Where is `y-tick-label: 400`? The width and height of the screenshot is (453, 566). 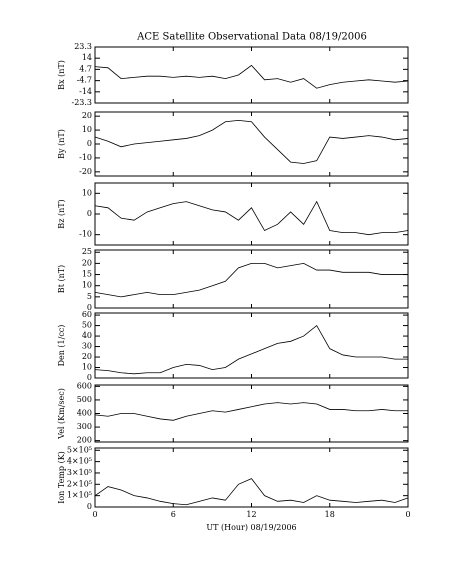 y-tick-label: 400 is located at coordinates (84, 413).